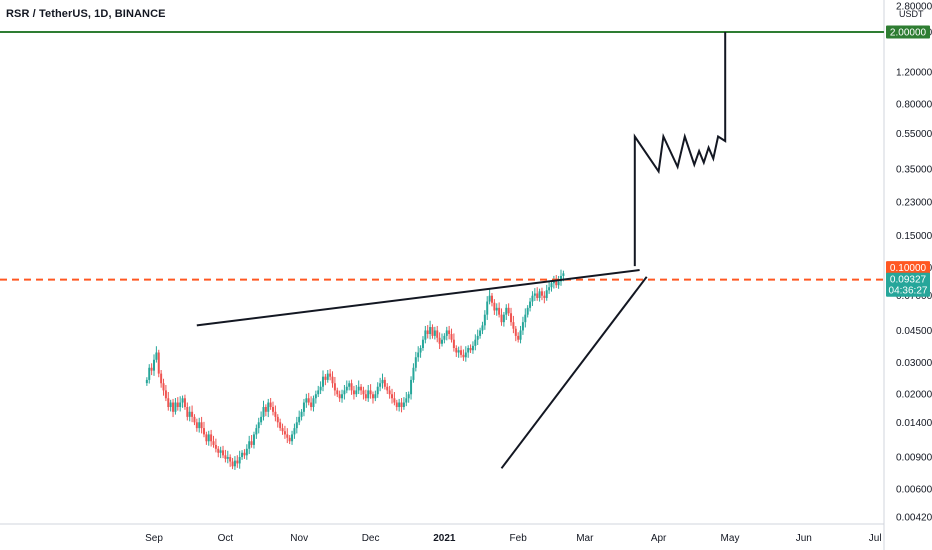 The width and height of the screenshot is (932, 550). Describe the element at coordinates (914, 203) in the screenshot. I see `y-tick-label: 0.23000` at that location.